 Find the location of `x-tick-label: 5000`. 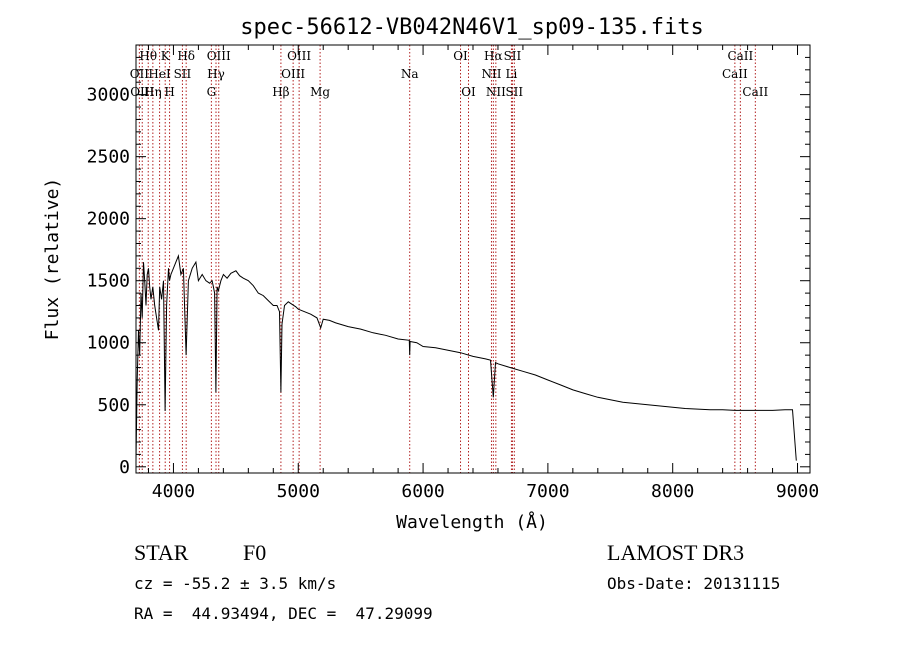

x-tick-label: 5000 is located at coordinates (298, 491).